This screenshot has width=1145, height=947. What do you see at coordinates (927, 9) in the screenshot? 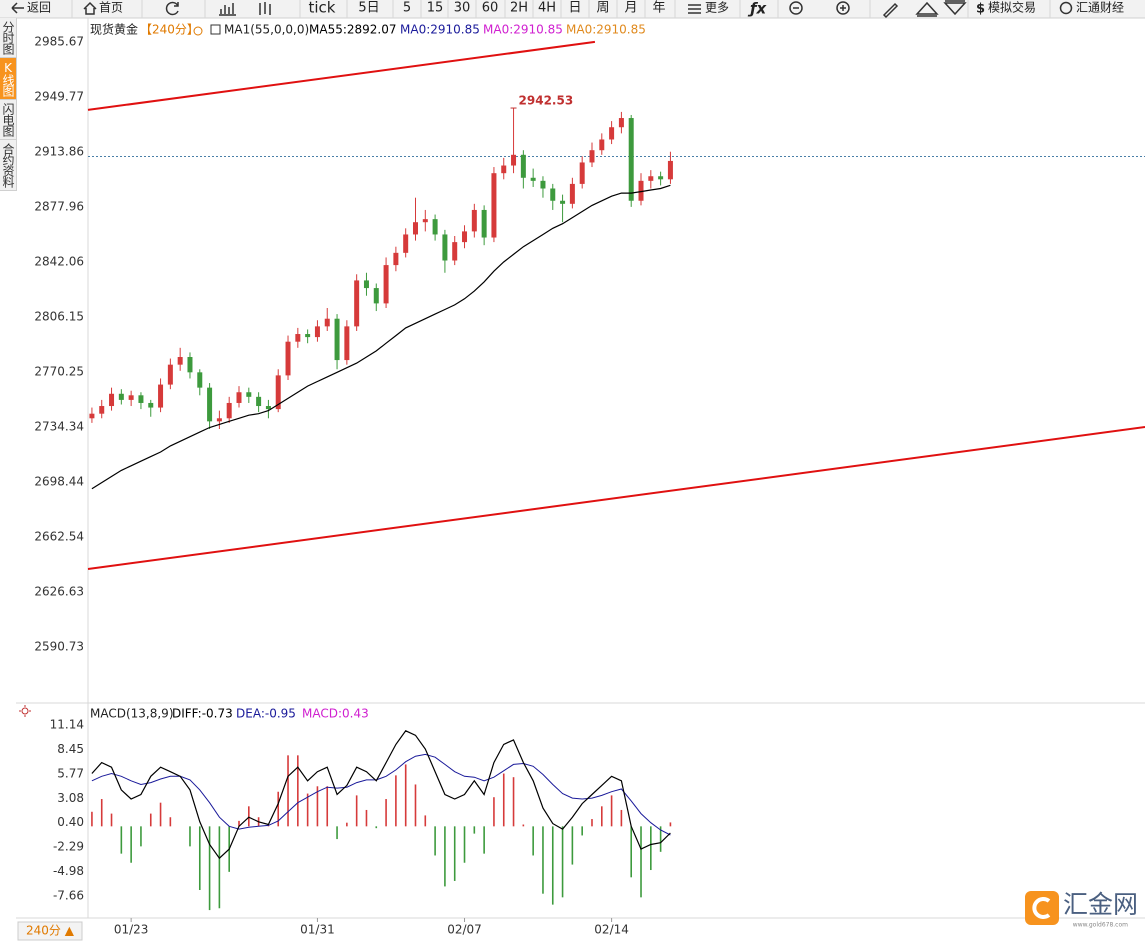
I see `tri-up-icon` at bounding box center [927, 9].